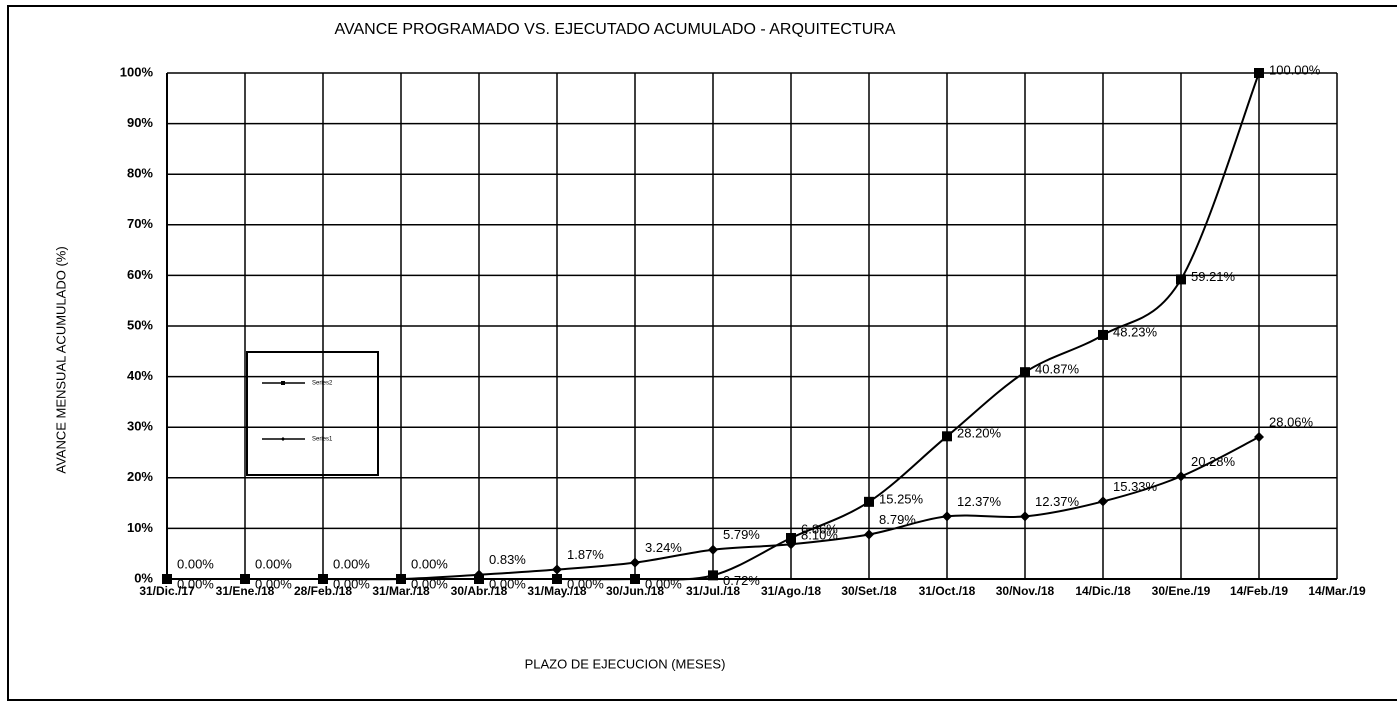  What do you see at coordinates (140, 527) in the screenshot?
I see `y-tick-label: 10%` at bounding box center [140, 527].